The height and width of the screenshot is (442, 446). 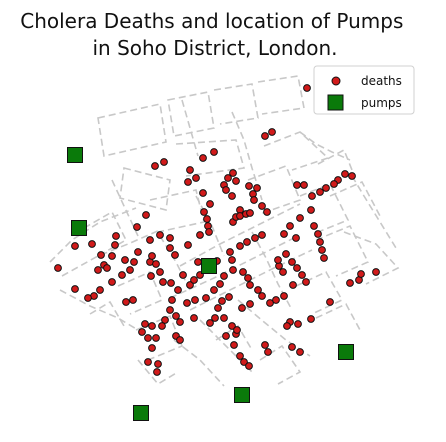 What do you see at coordinates (381, 81) in the screenshot?
I see `legend-deaths-label: deaths` at bounding box center [381, 81].